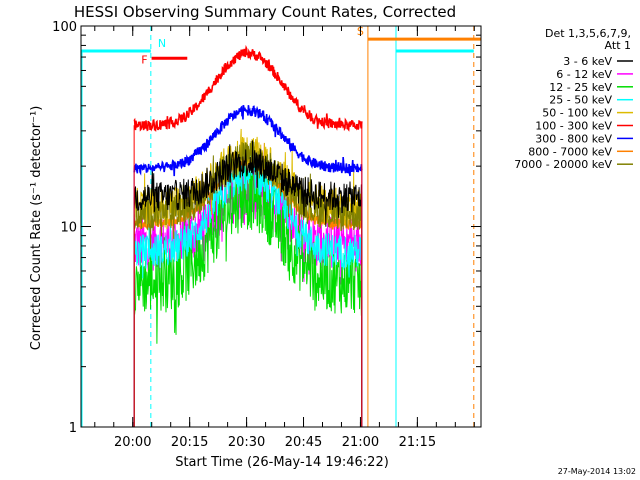 This screenshot has width=640, height=480. I want to click on y-tick-label-1: 10, so click(68, 228).